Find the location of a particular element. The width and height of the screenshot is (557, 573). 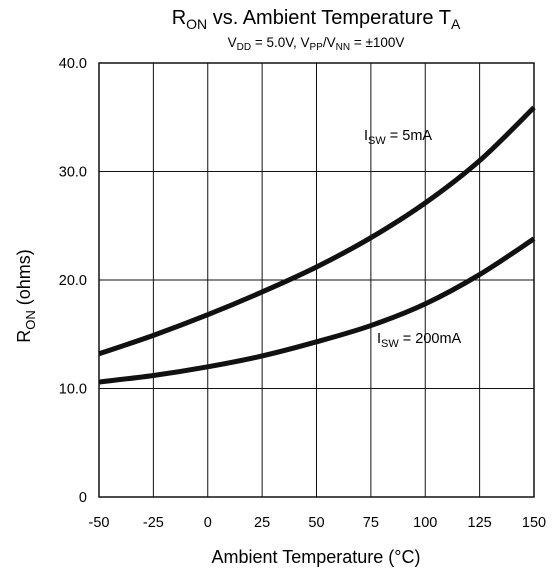

y-tick-labels: 0 10.0 20.0 30.0 40.0 is located at coordinates (73, 281).